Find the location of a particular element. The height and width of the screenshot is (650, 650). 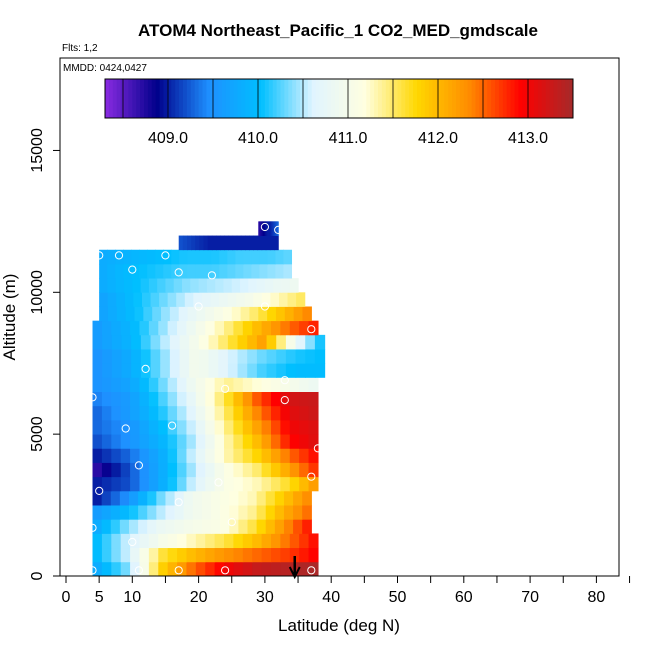

x-tick-label: 0 is located at coordinates (66, 597).